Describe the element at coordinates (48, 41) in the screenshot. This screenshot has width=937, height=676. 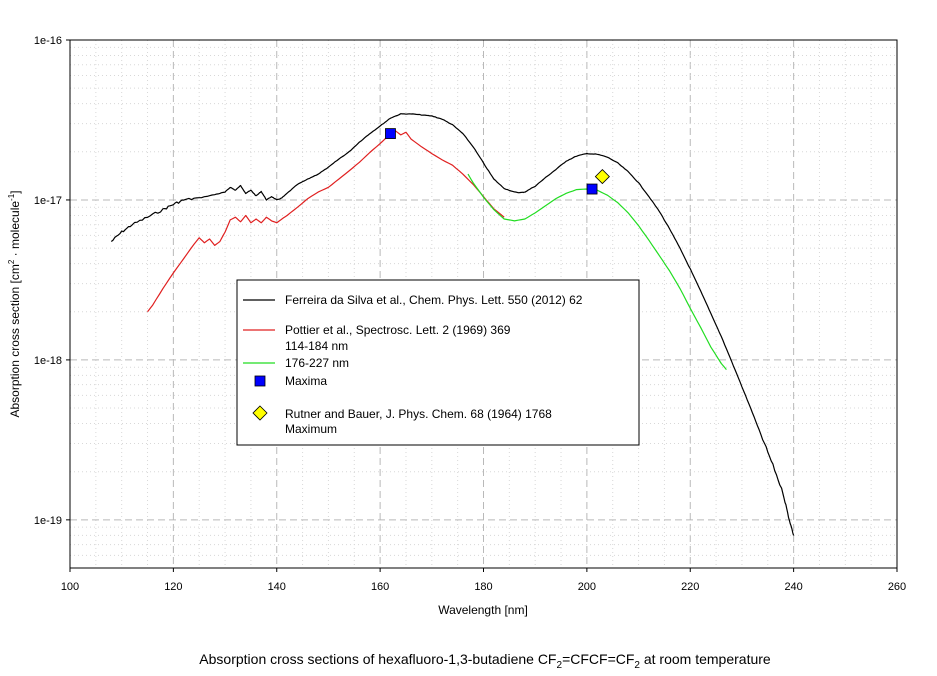
I see `y-tick-label: 1e-16` at that location.